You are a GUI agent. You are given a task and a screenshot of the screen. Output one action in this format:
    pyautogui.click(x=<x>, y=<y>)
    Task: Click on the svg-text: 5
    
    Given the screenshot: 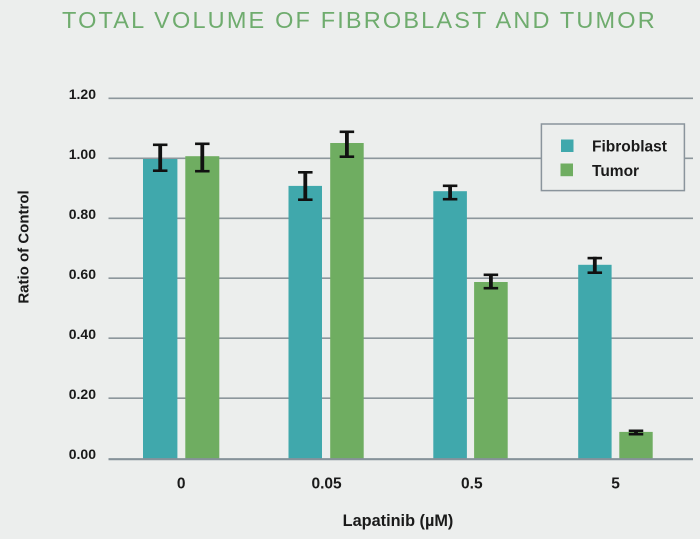 What is the action you would take?
    pyautogui.click(x=615, y=484)
    